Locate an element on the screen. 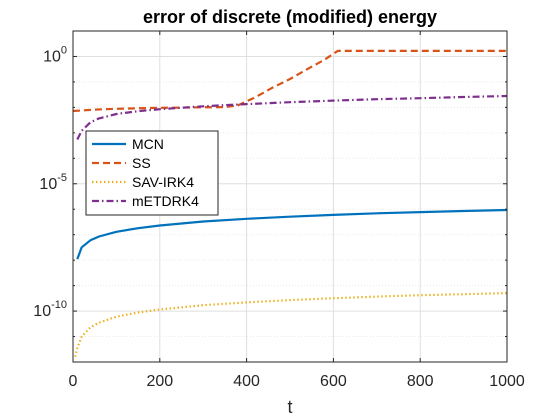  x-tick-label: 600 is located at coordinates (333, 381).